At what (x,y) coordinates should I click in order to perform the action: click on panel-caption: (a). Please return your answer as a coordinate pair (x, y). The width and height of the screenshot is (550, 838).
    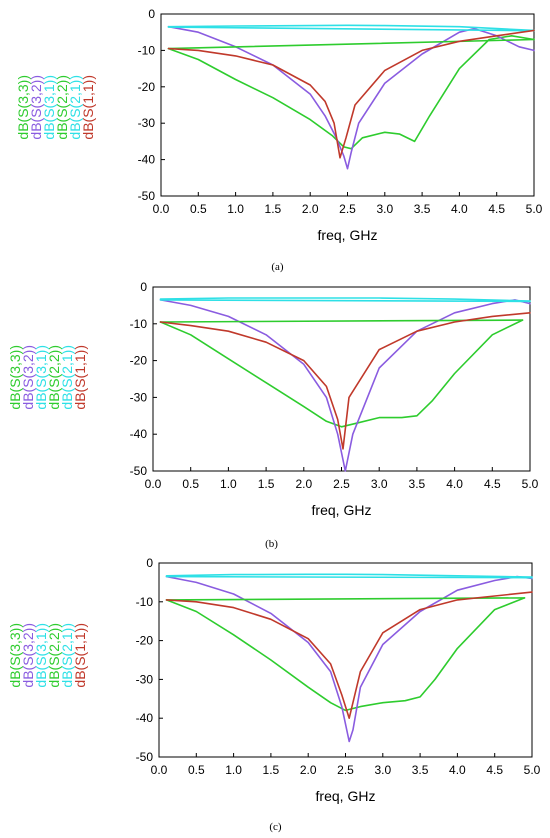
    Looking at the image, I should click on (277, 267).